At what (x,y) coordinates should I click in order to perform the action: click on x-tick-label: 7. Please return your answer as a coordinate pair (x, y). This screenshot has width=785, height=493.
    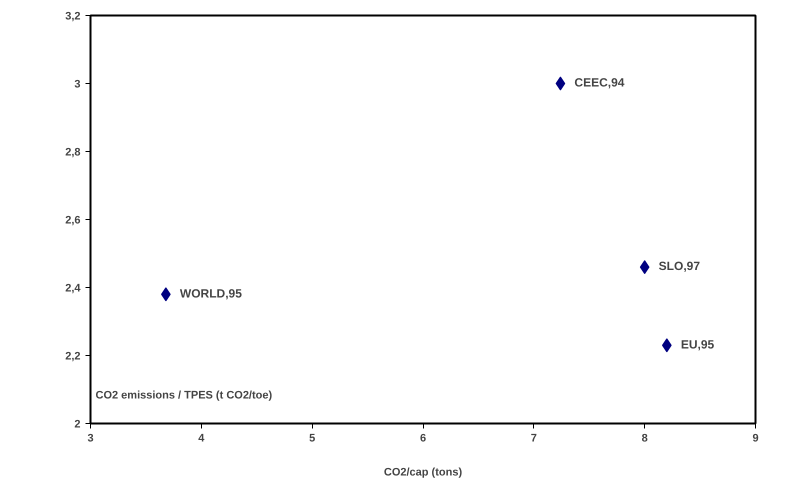
    Looking at the image, I should click on (533, 438).